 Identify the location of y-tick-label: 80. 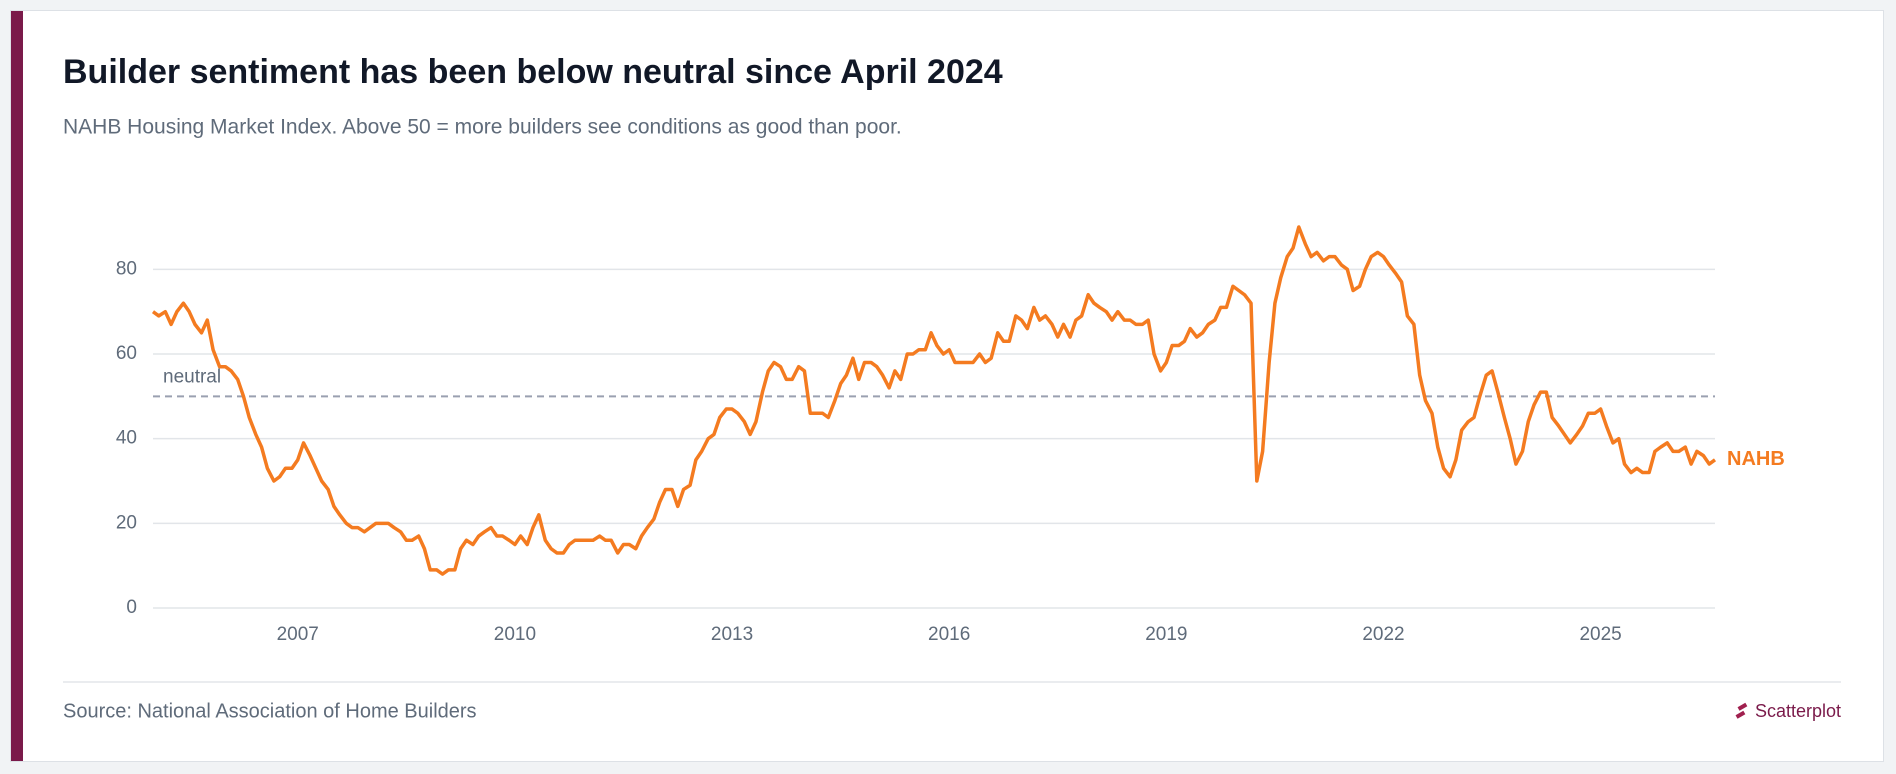
(126, 268).